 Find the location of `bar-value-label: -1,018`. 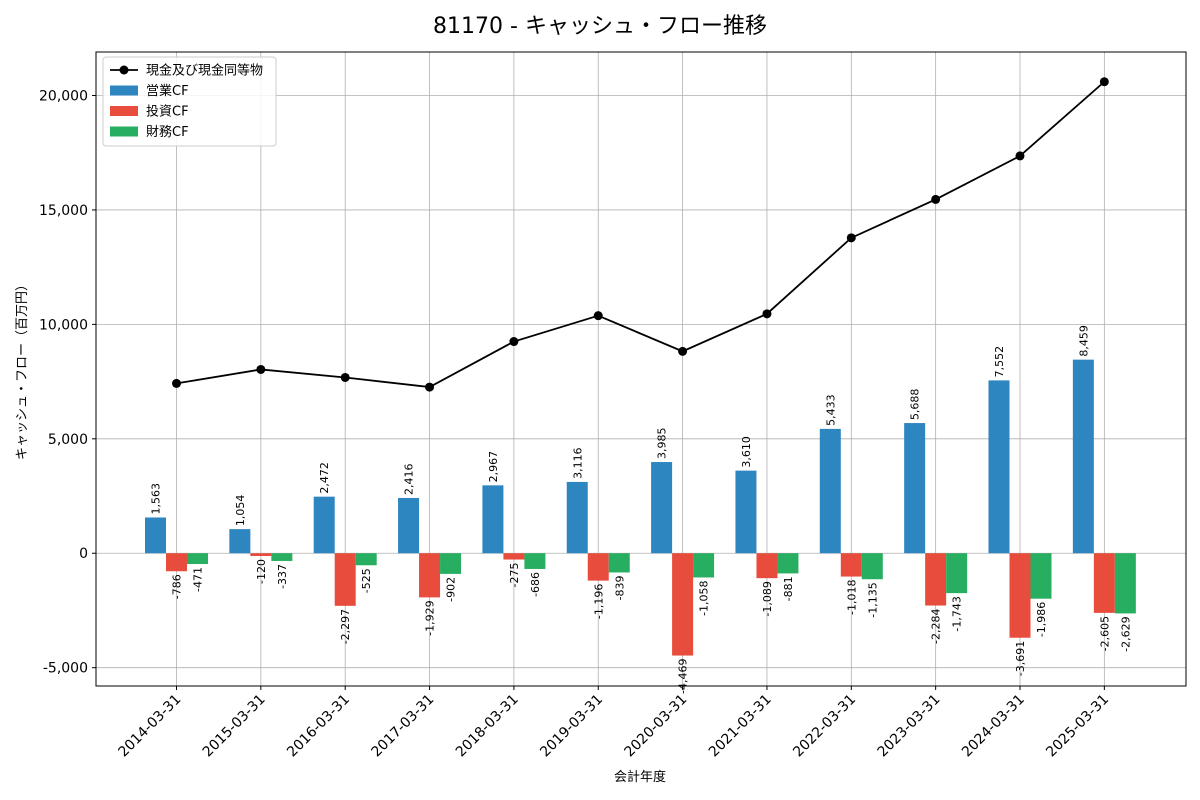

bar-value-label: -1,018 is located at coordinates (851, 597).